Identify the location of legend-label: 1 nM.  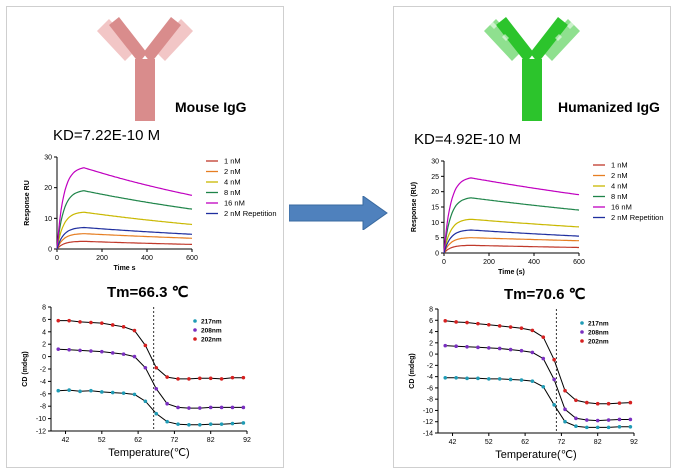
(232, 161).